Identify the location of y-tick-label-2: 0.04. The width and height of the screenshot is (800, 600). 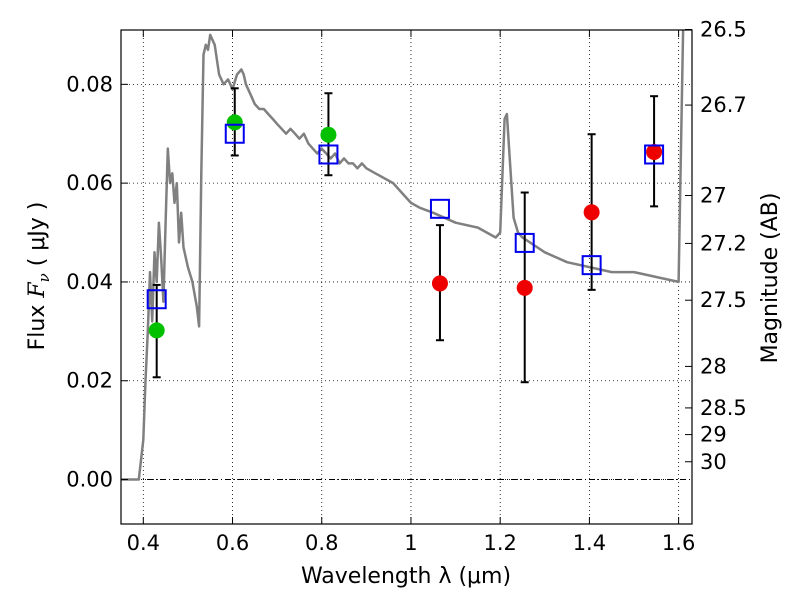
(89, 282).